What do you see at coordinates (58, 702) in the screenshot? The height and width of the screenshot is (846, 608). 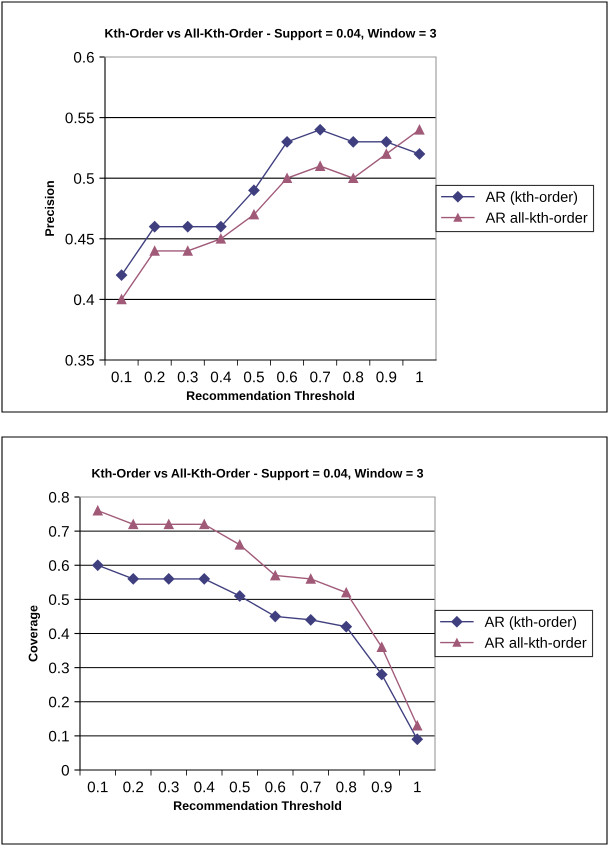 I see `y-tick-label: 0.2` at bounding box center [58, 702].